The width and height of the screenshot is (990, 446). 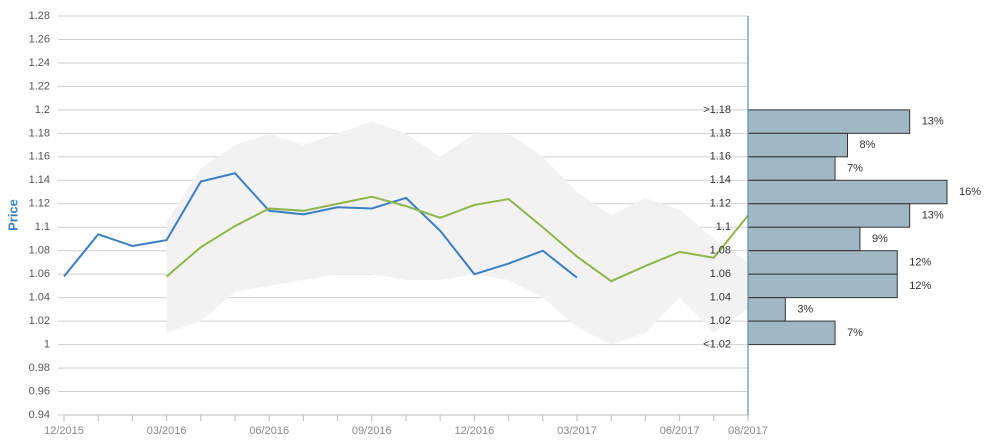 I want to click on y-tick-label: 1.28, so click(x=39, y=16).